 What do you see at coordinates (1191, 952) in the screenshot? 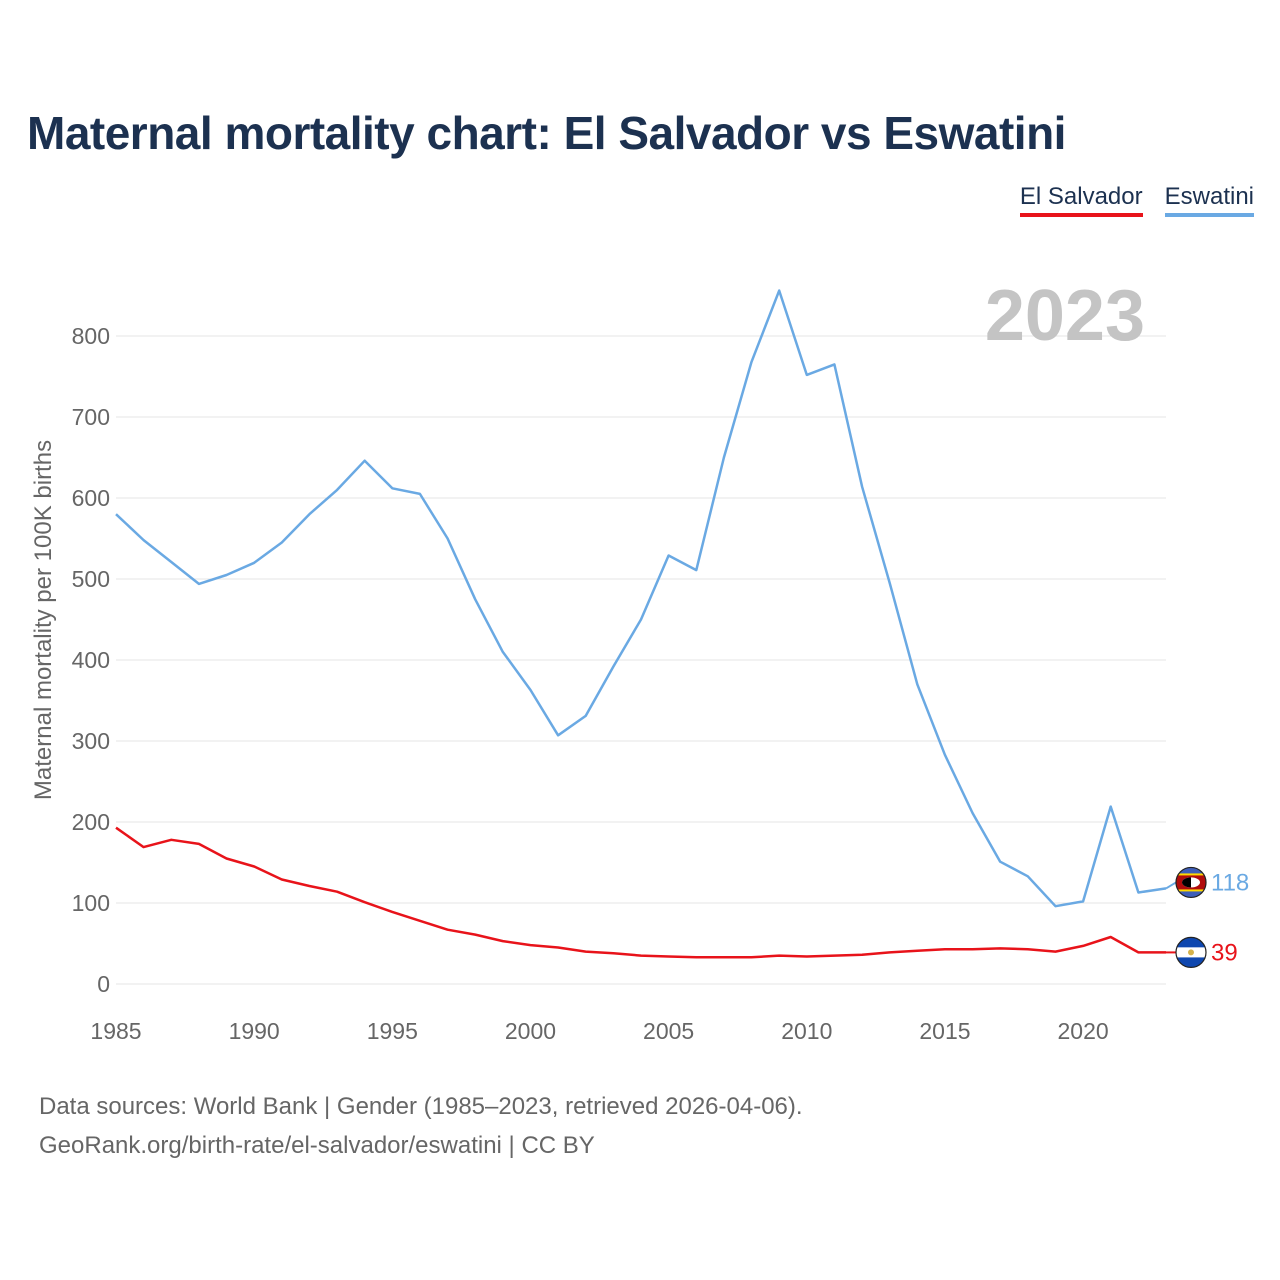
I see `el-salvador-flag-icon` at bounding box center [1191, 952].